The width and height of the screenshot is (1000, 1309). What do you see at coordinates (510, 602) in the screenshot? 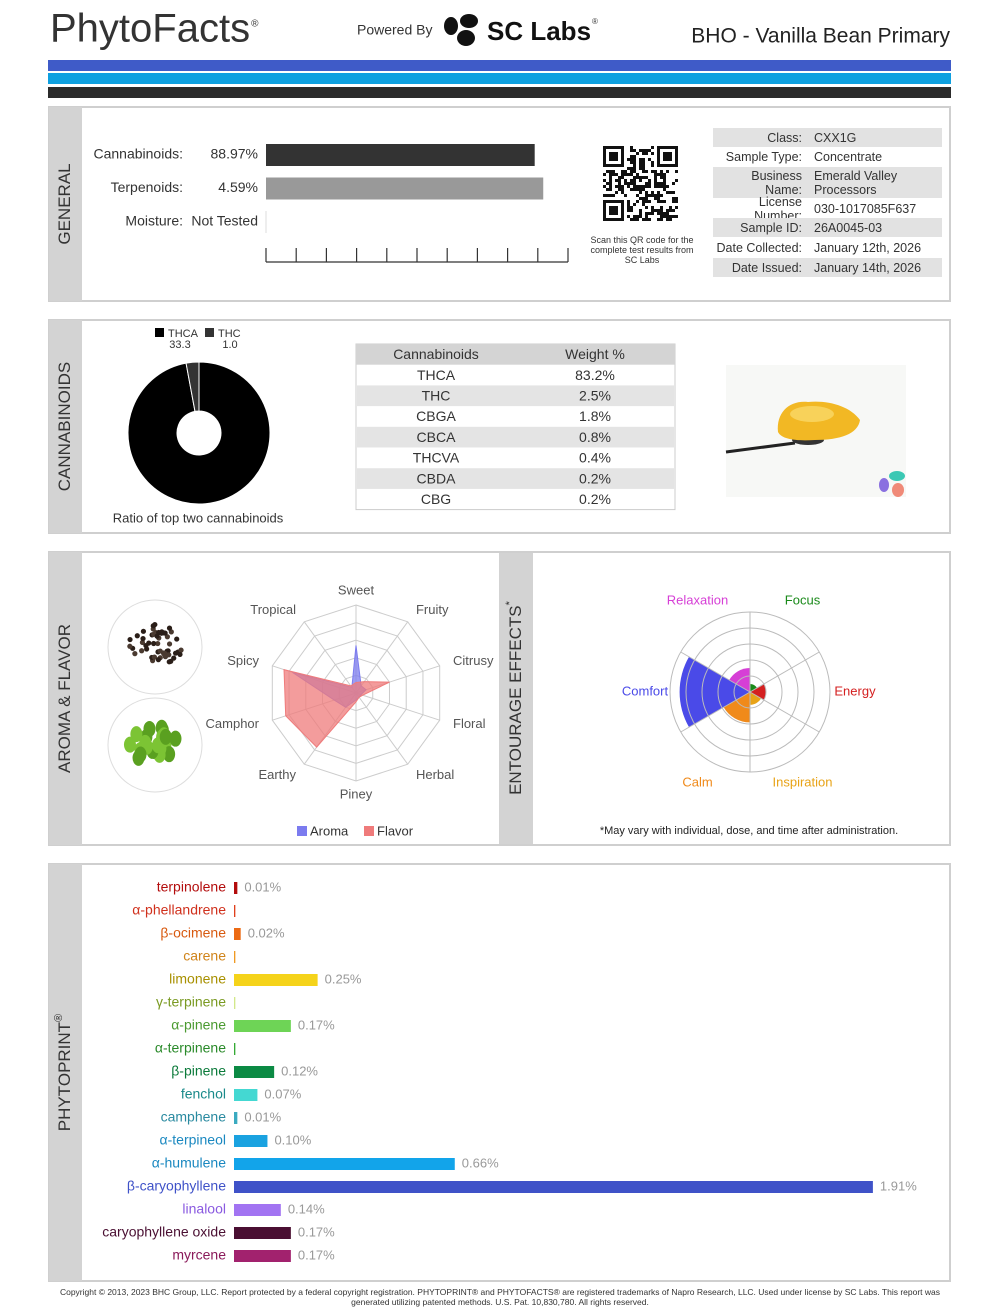
I see `section-label-mark: *` at bounding box center [510, 602].